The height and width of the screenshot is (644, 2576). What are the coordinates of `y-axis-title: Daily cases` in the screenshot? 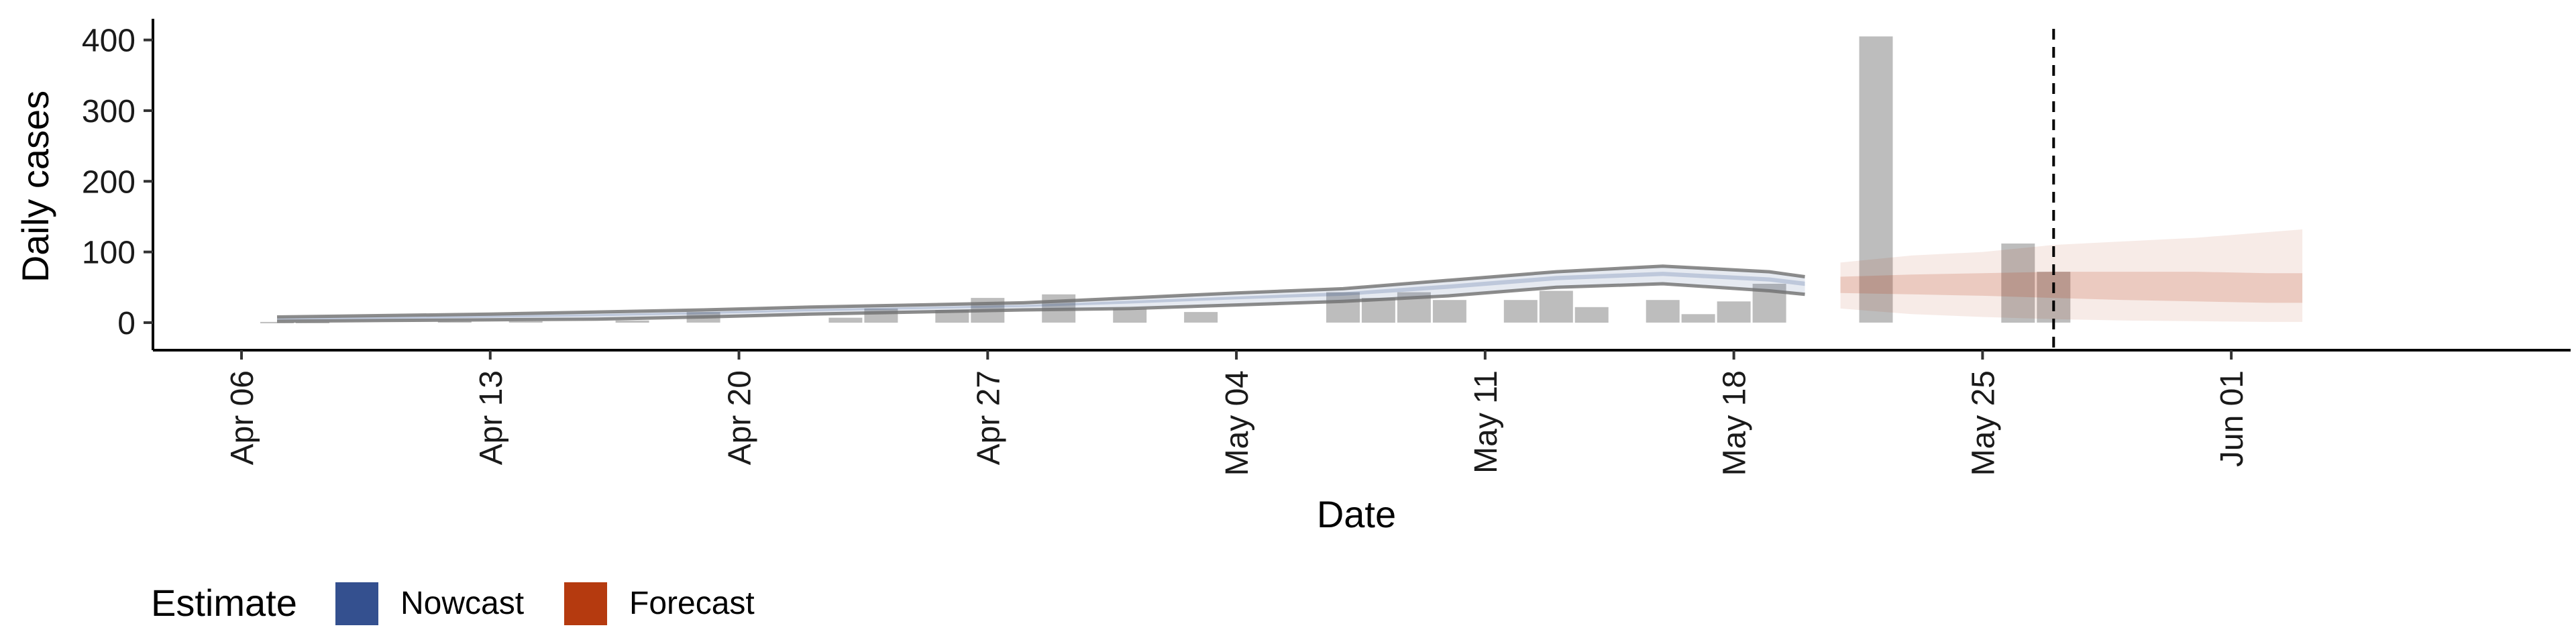 It's located at (35, 186).